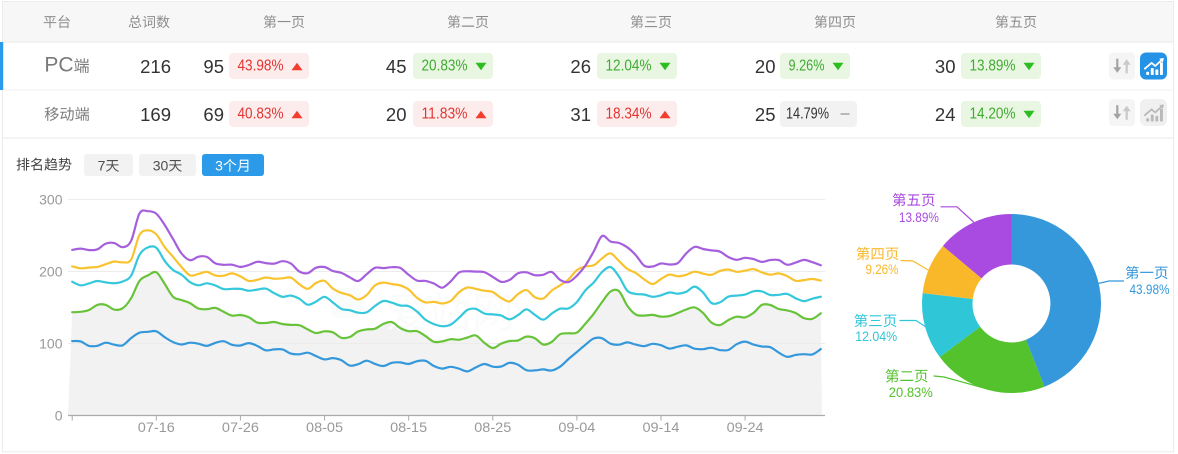 This screenshot has width=1178, height=454. I want to click on svg-text: 40.83%, so click(261, 114).